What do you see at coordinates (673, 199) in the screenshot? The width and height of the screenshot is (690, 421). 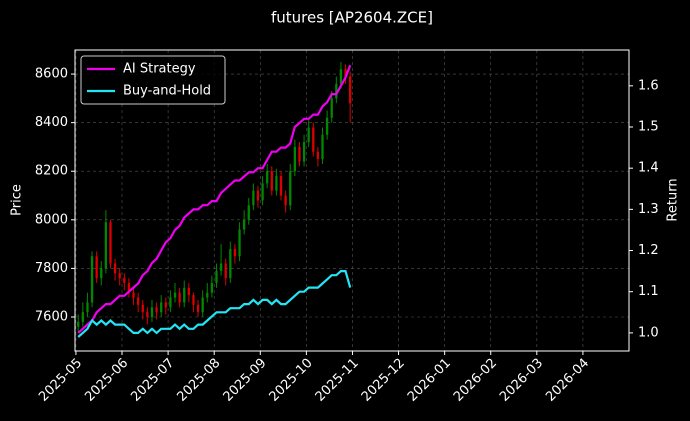 I see `y2-axis-label: Return` at bounding box center [673, 199].